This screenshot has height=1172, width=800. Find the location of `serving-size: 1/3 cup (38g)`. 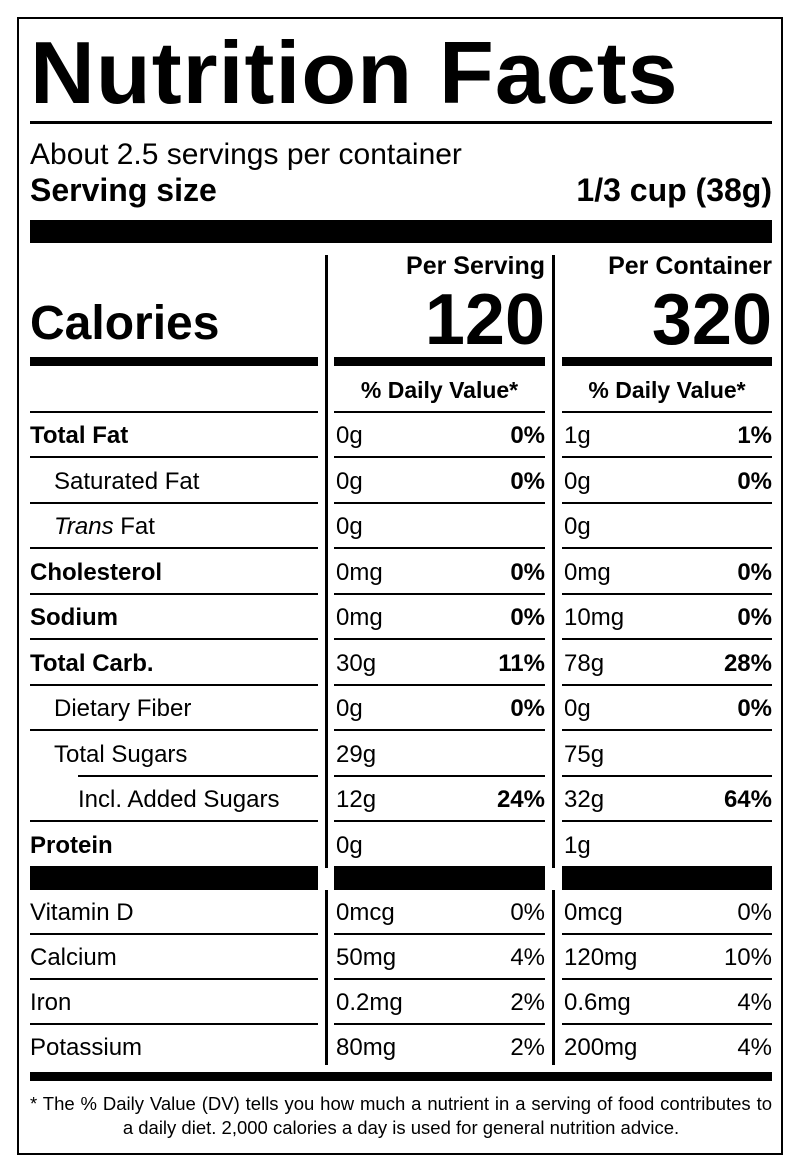

serving-size: 1/3 cup (38g) is located at coordinates (674, 190).